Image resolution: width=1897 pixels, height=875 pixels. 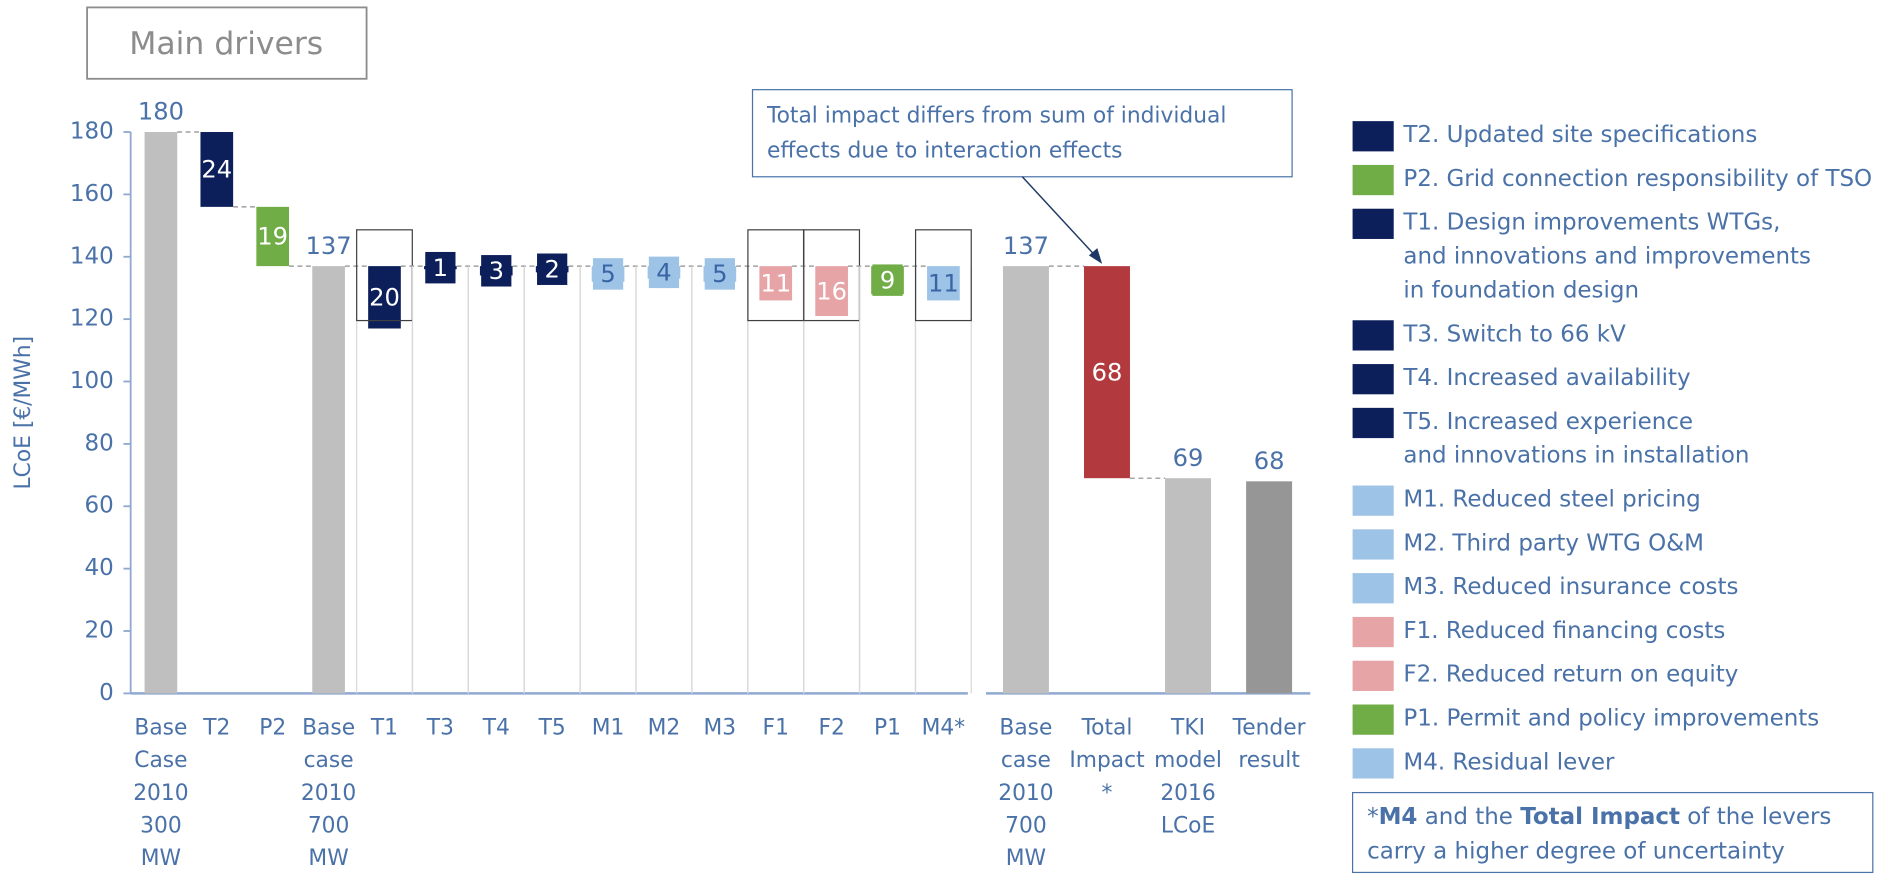 I want to click on legend-label: T3. Switch to 66 kV, so click(x=1514, y=334).